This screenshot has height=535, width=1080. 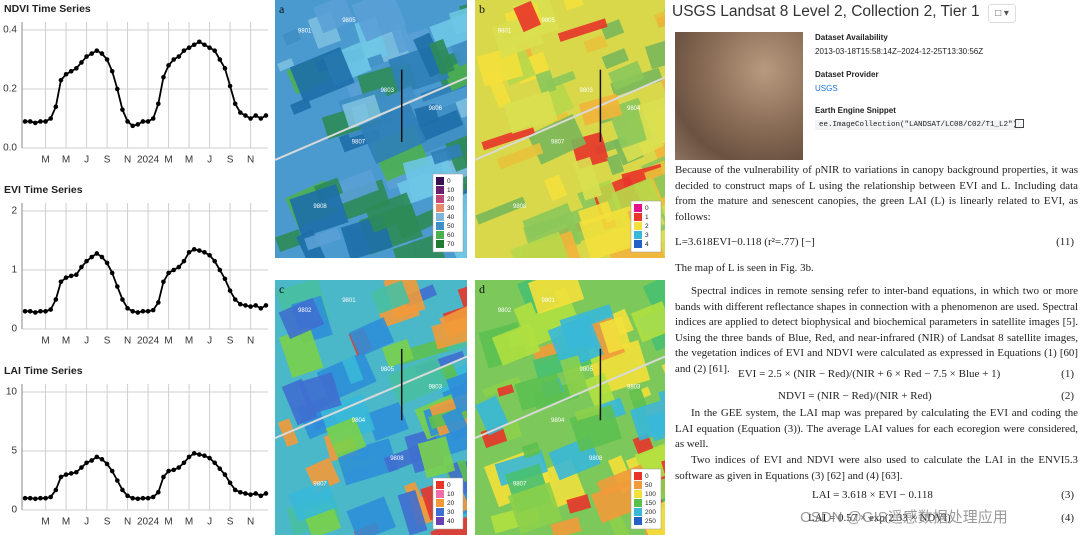 I want to click on legend-label: 250, so click(x=650, y=521).